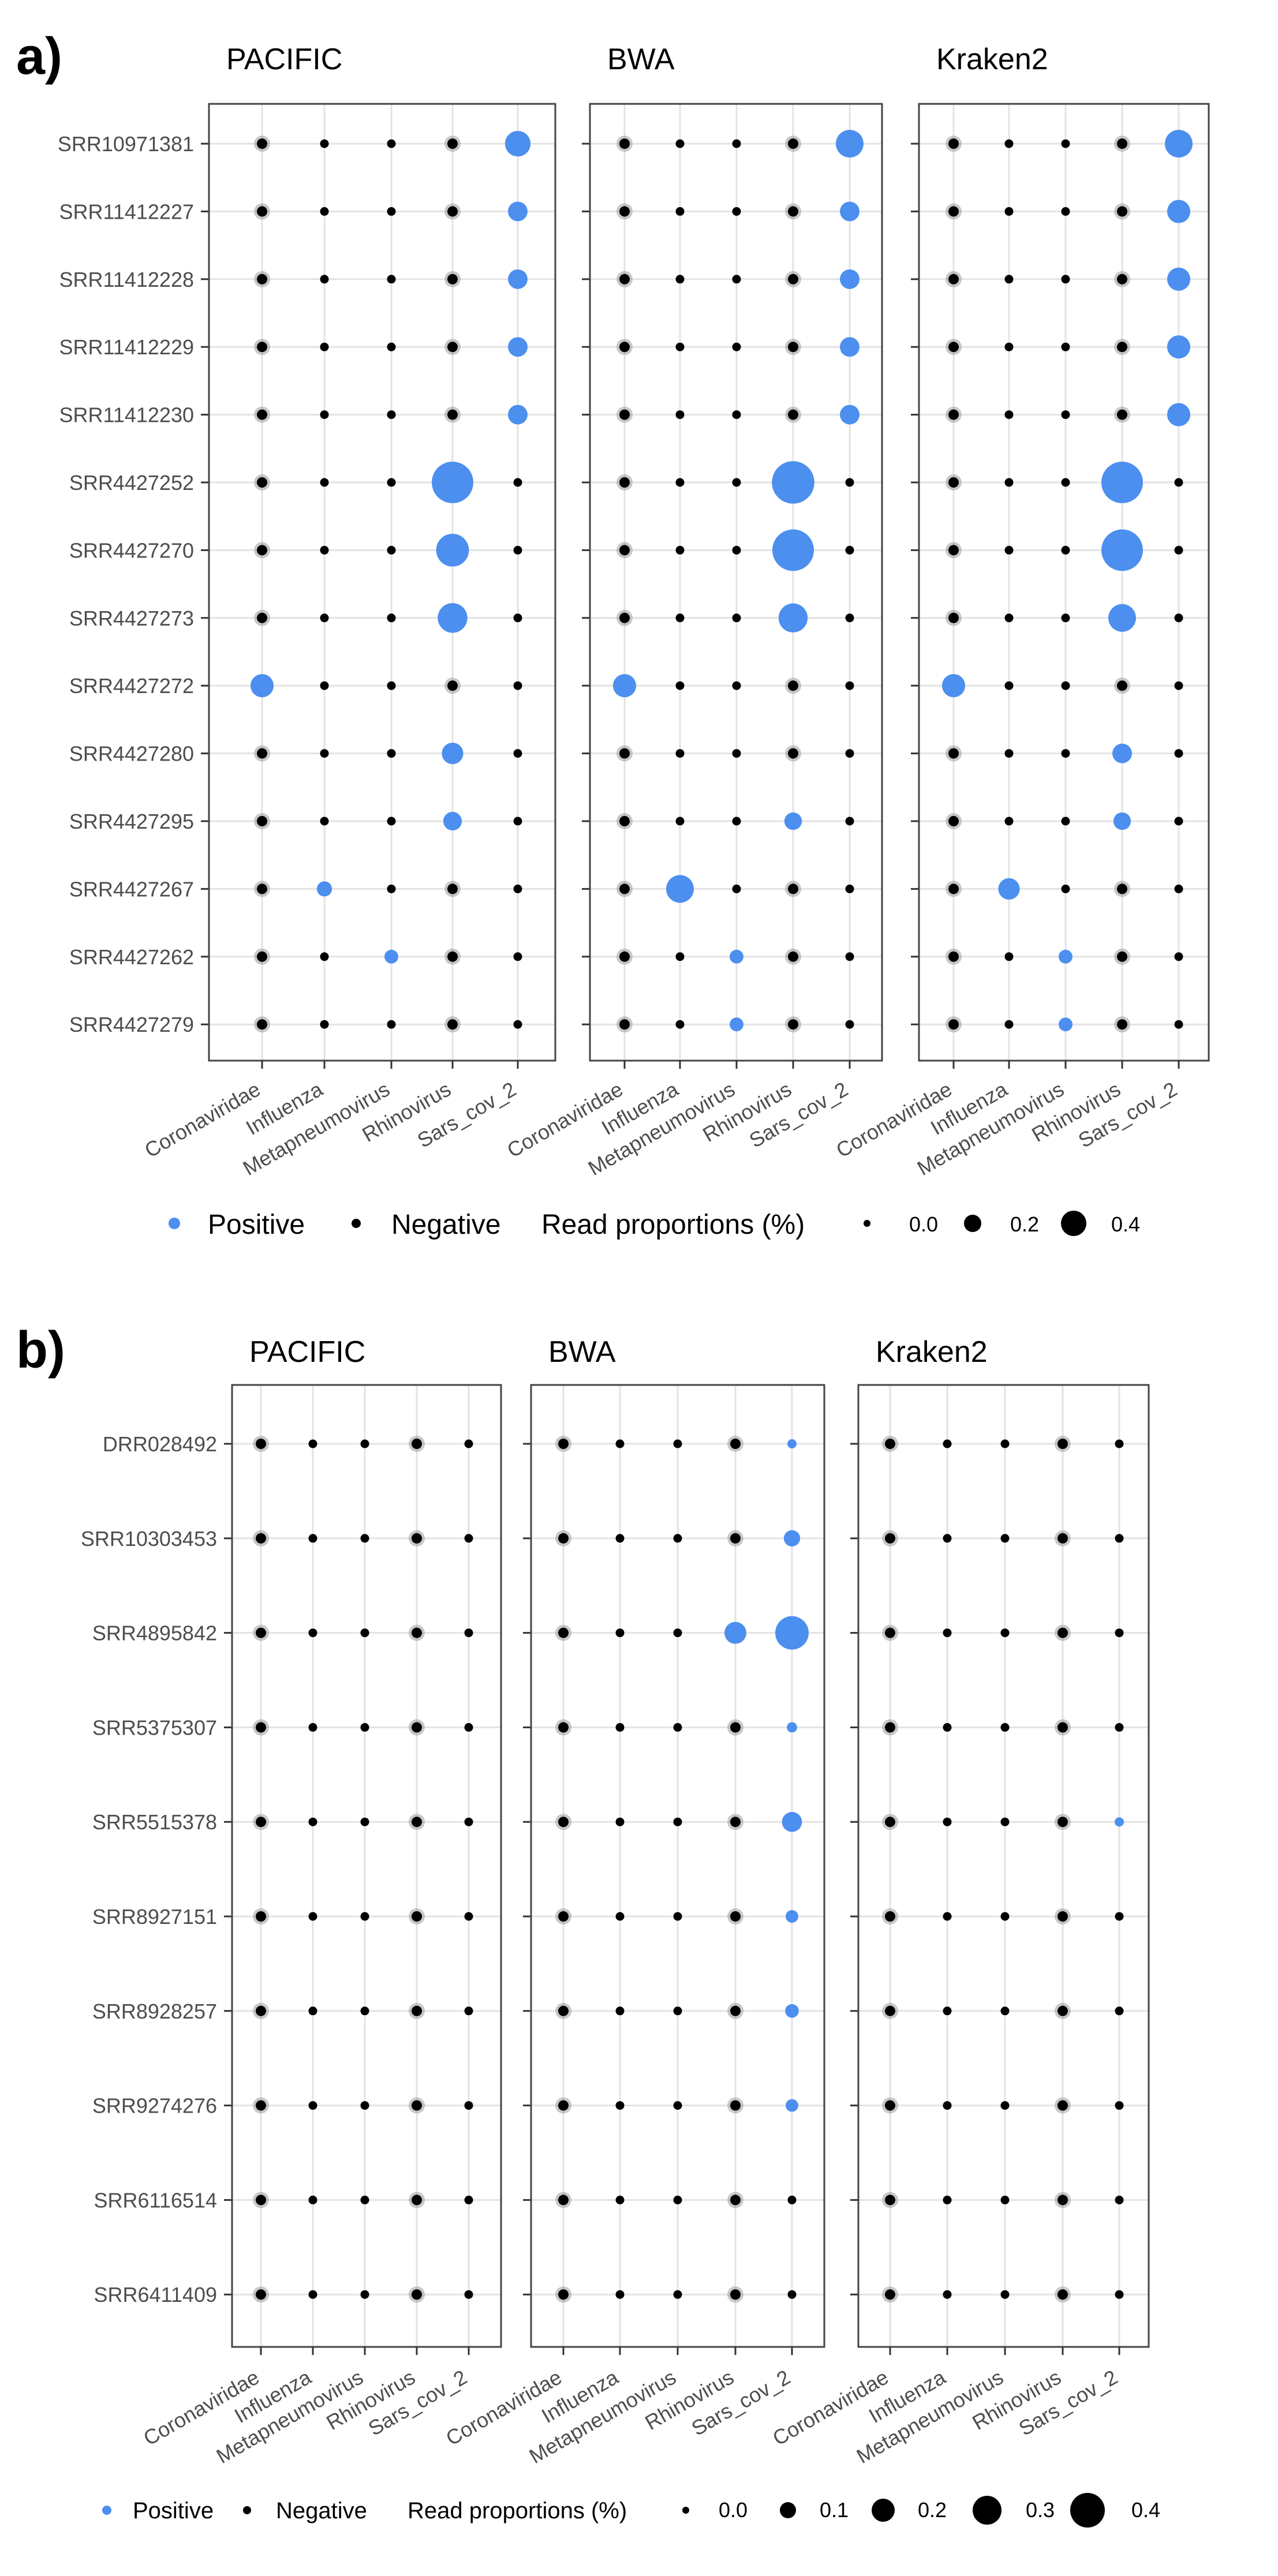 The width and height of the screenshot is (1278, 2576). I want to click on y-tick-label: SRR4427295, so click(131, 821).